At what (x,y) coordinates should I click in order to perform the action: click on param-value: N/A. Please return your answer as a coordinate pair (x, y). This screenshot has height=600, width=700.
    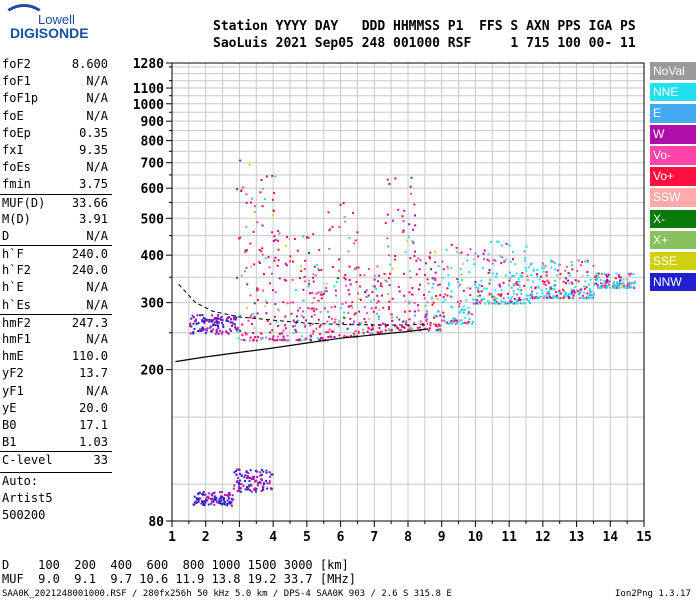
    Looking at the image, I should click on (97, 98).